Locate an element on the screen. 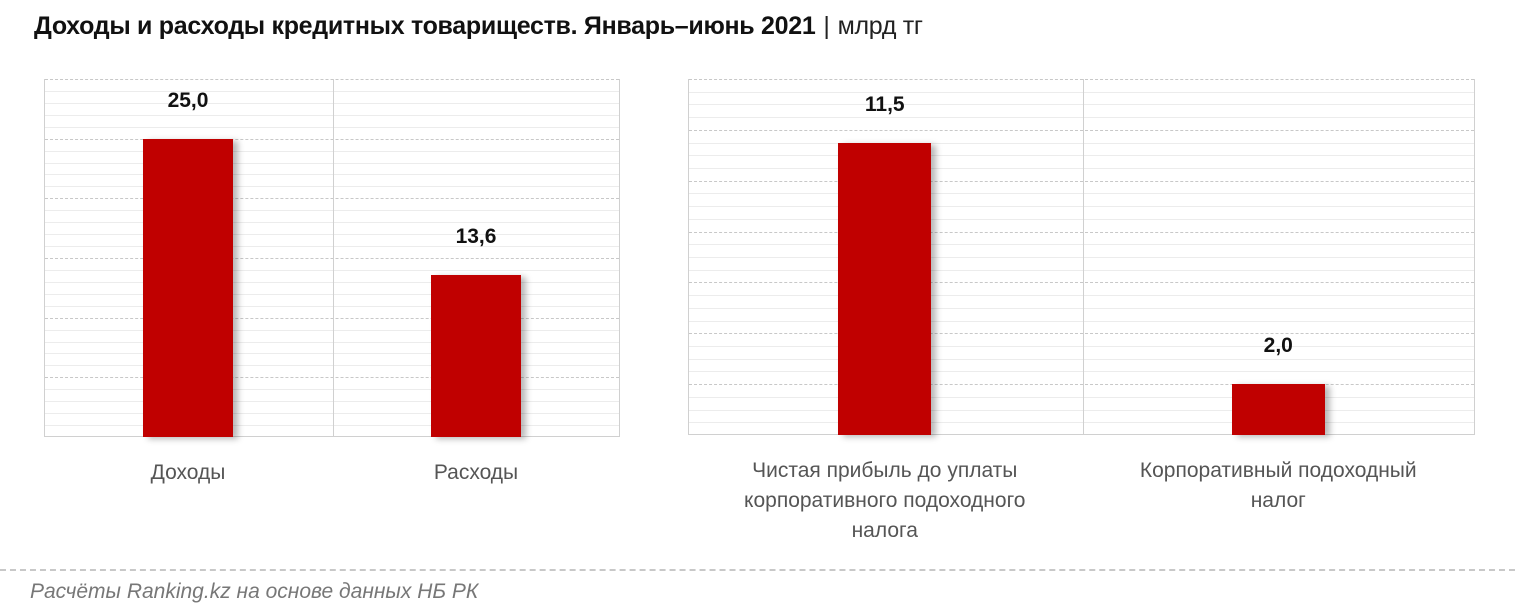 This screenshot has width=1515, height=614. data-label: 13,6 is located at coordinates (476, 236).